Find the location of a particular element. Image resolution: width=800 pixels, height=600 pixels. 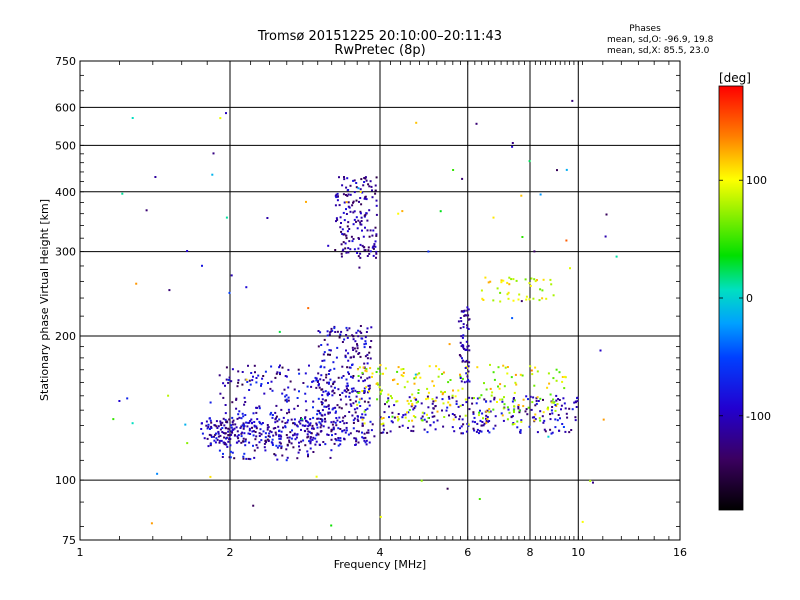

colorbar-tick-label: 0 is located at coordinates (749, 298).